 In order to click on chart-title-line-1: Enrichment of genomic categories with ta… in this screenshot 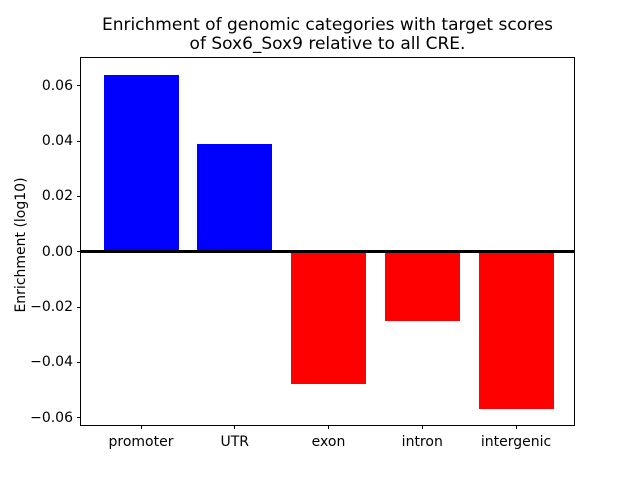, I will do `click(327, 25)`.